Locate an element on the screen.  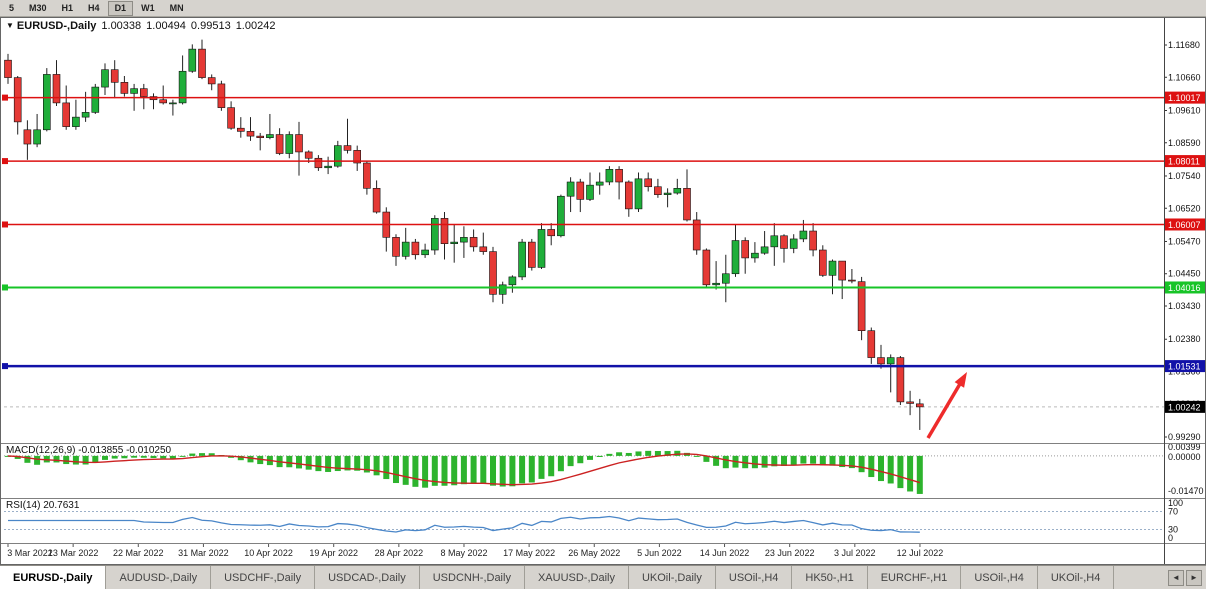
svg-text: 28 Apr 2022 is located at coordinates (399, 553).